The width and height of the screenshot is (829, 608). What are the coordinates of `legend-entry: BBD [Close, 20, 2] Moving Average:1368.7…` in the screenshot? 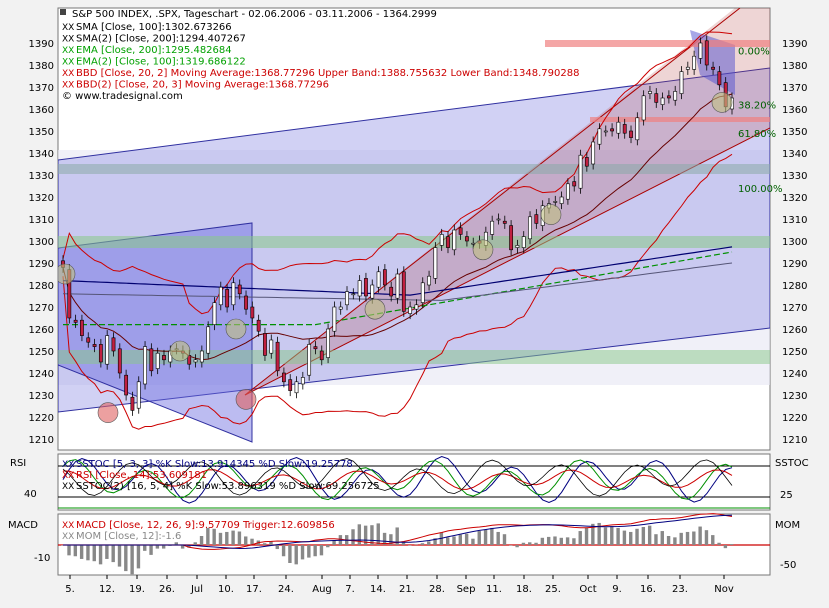 It's located at (327, 73).